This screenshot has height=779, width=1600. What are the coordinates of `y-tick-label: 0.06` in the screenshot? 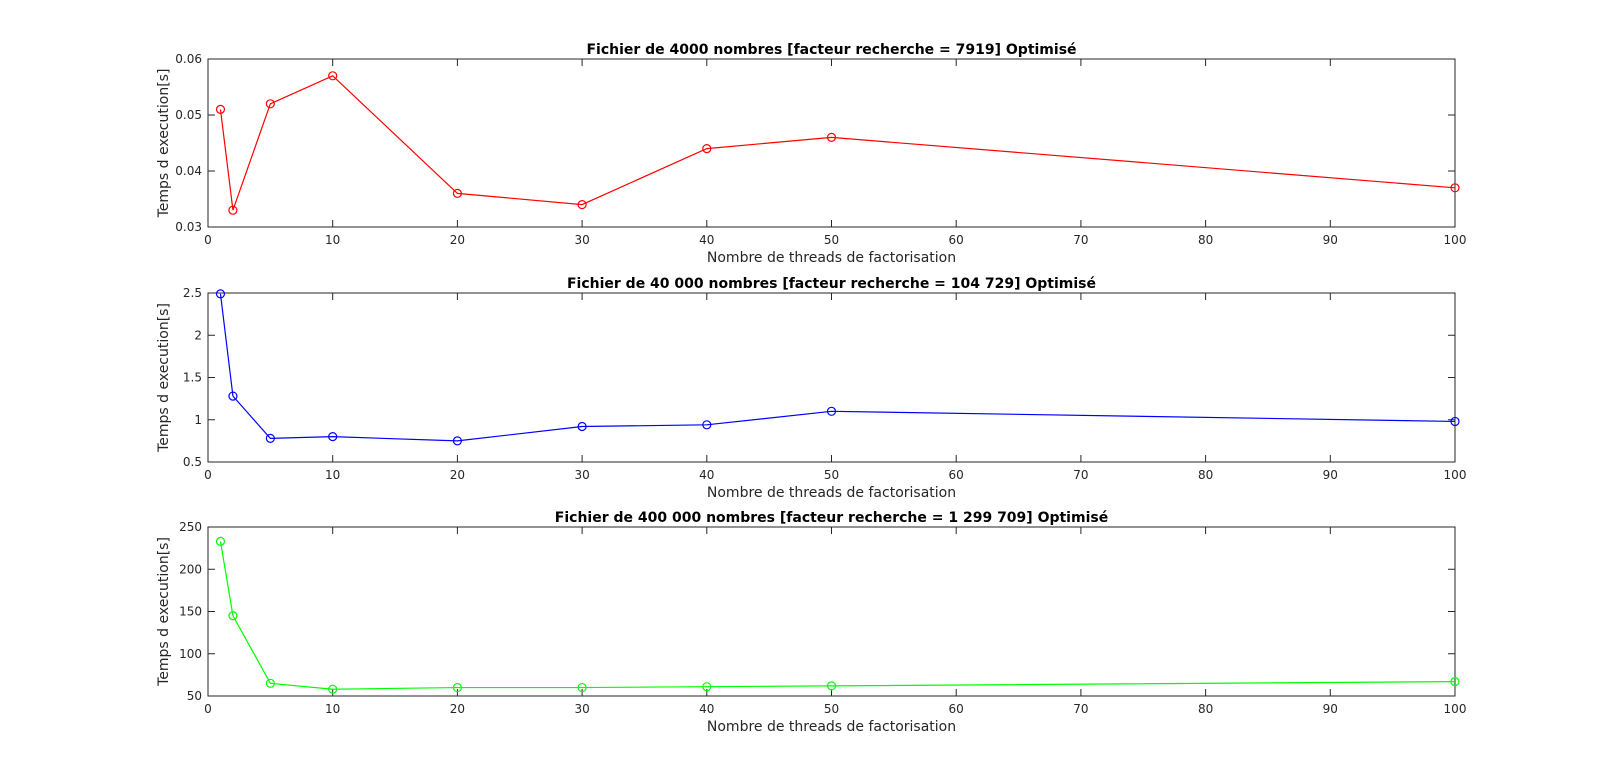 It's located at (188, 59).